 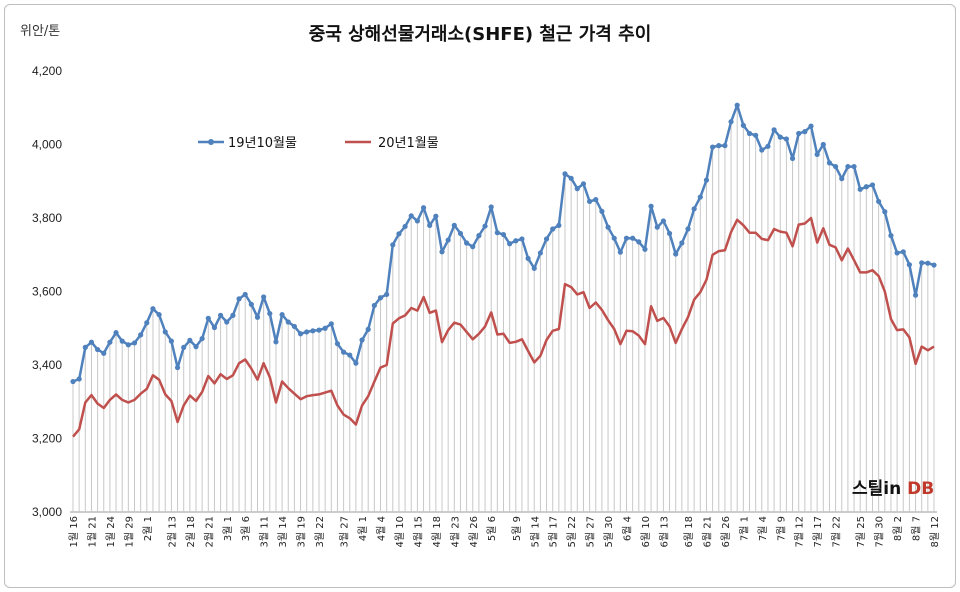 What do you see at coordinates (283, 531) in the screenshot?
I see `x-tick-label: 3월 14` at bounding box center [283, 531].